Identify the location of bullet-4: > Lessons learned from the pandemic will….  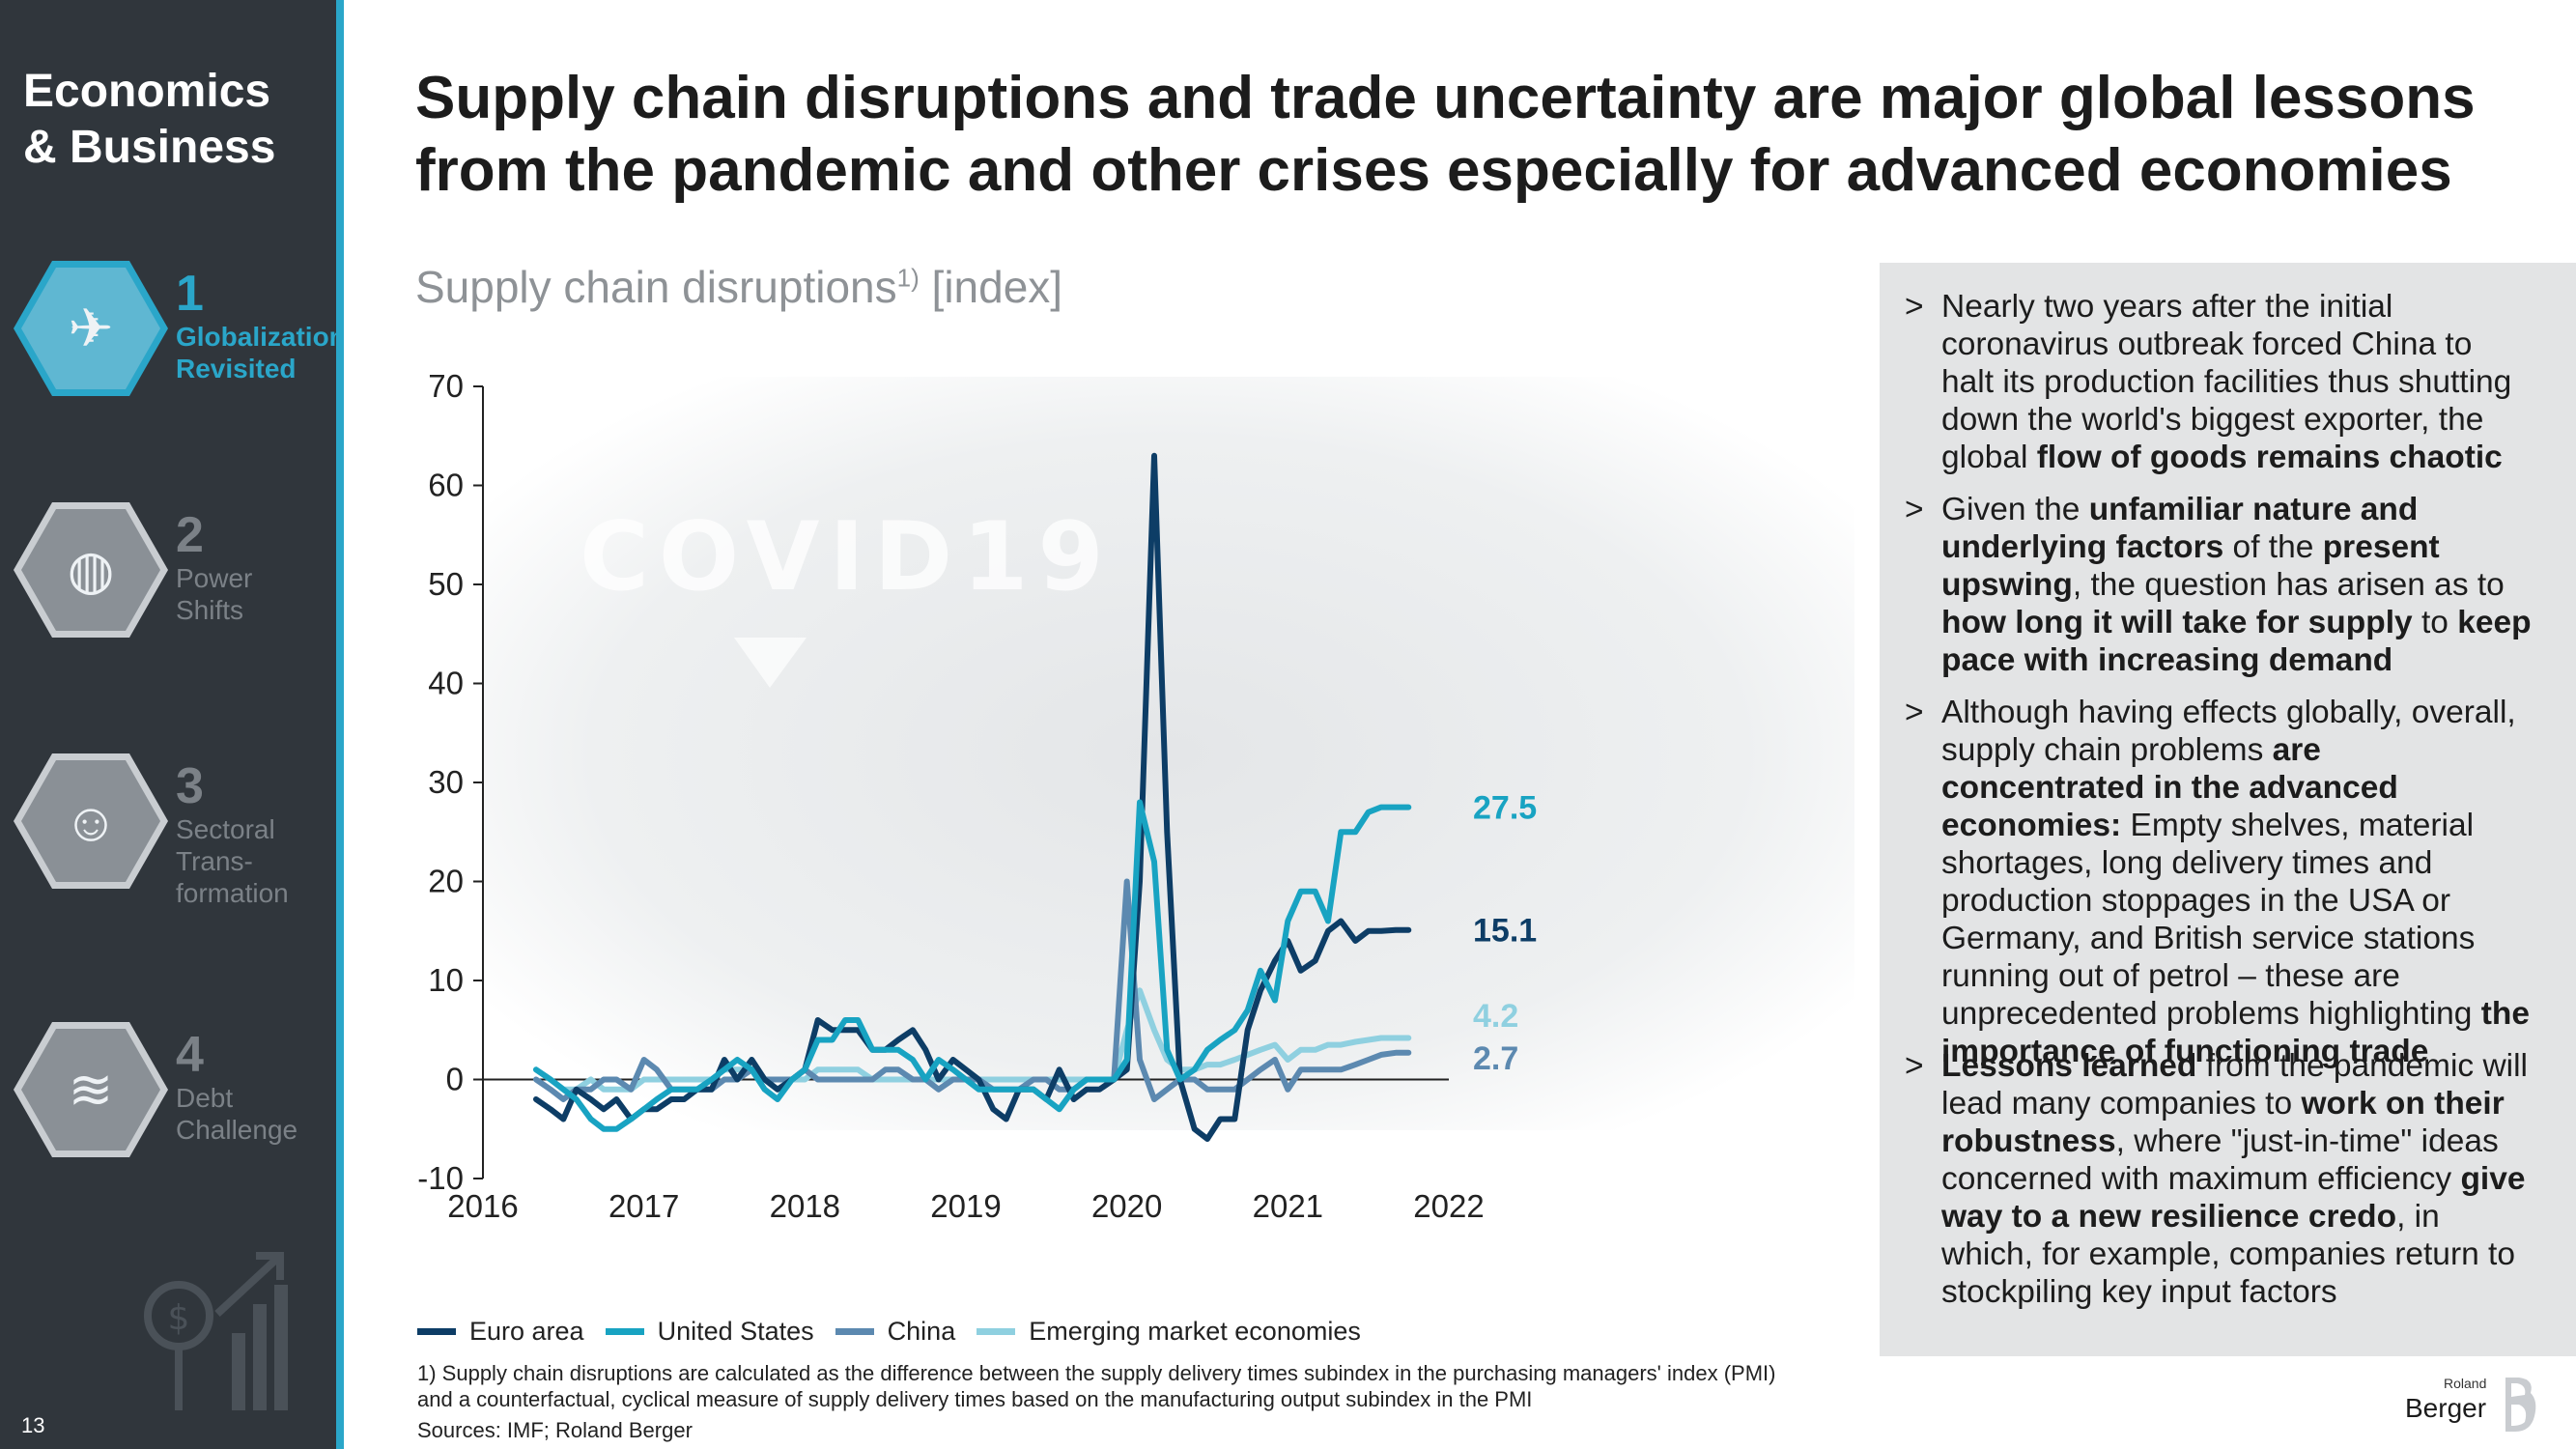
(2216, 1179).